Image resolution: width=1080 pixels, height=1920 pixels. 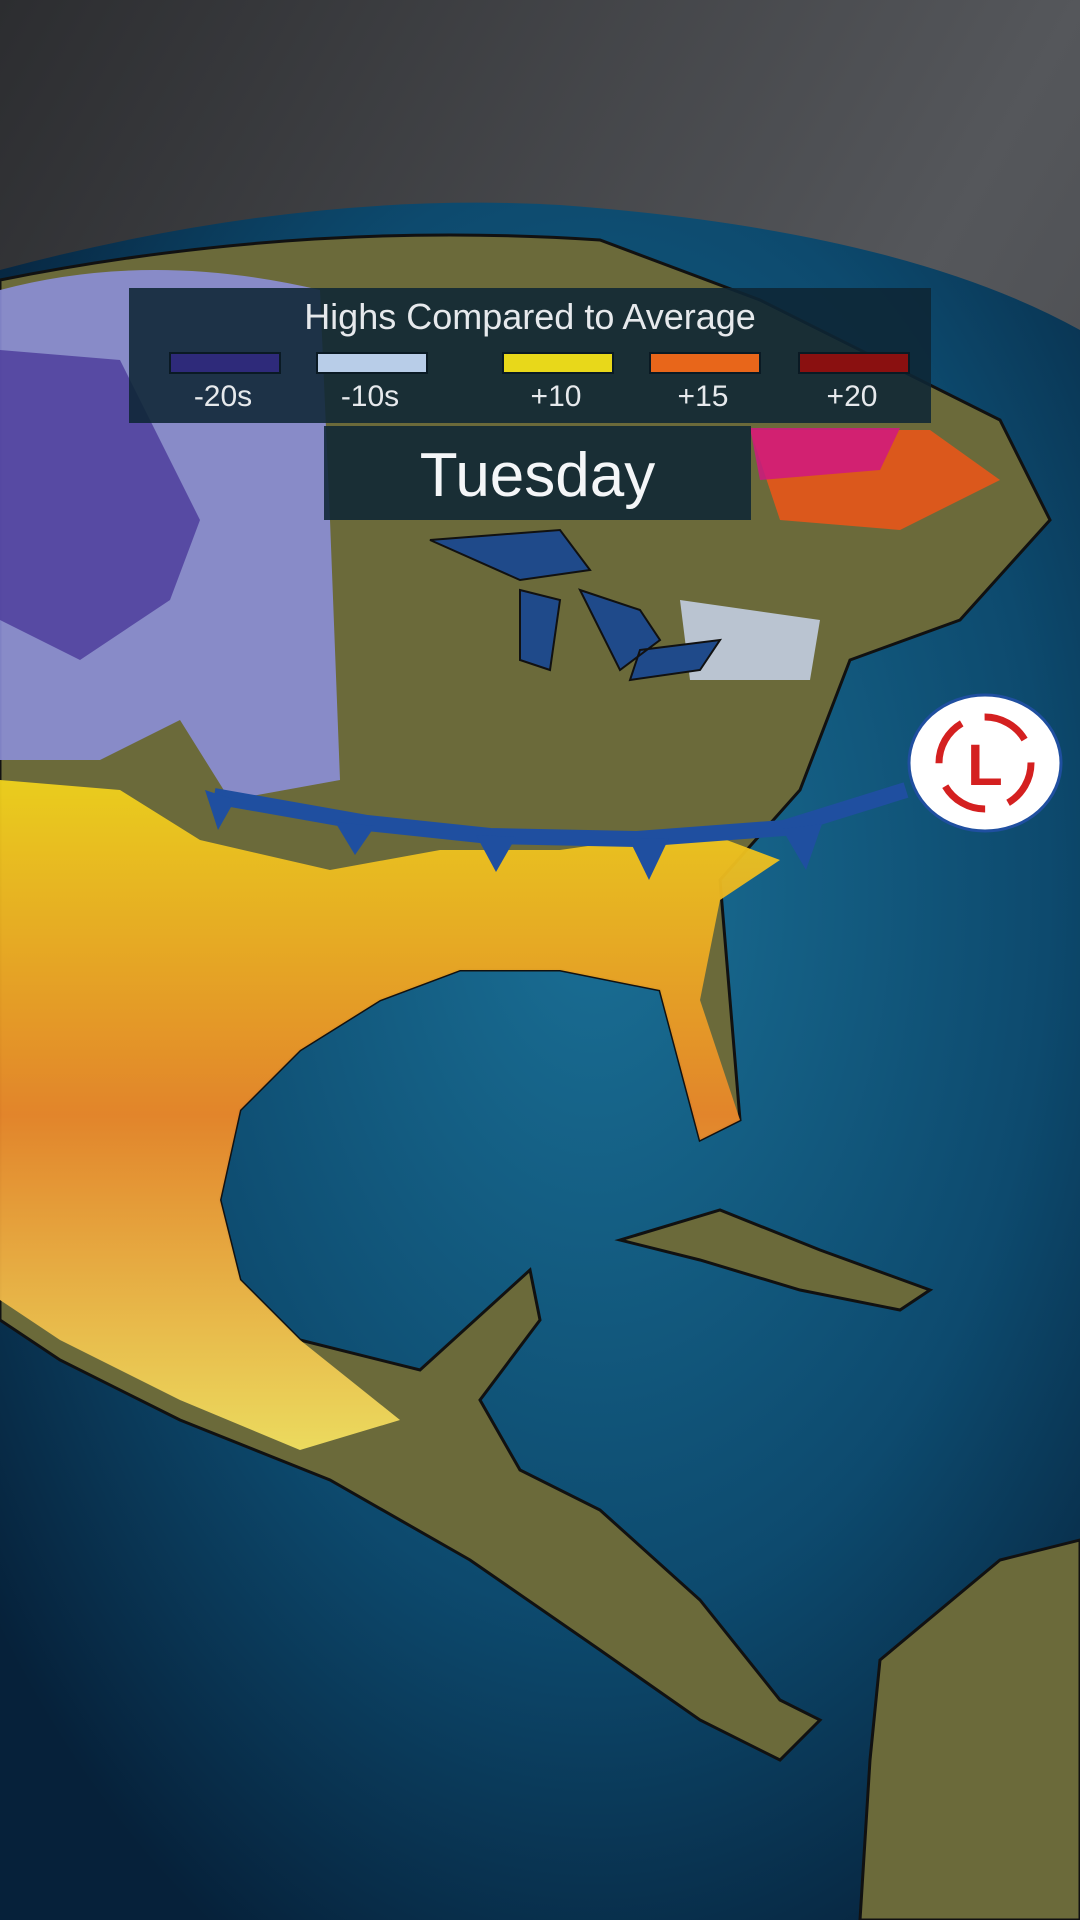 What do you see at coordinates (969, 1729) in the screenshot?
I see `land-south-america` at bounding box center [969, 1729].